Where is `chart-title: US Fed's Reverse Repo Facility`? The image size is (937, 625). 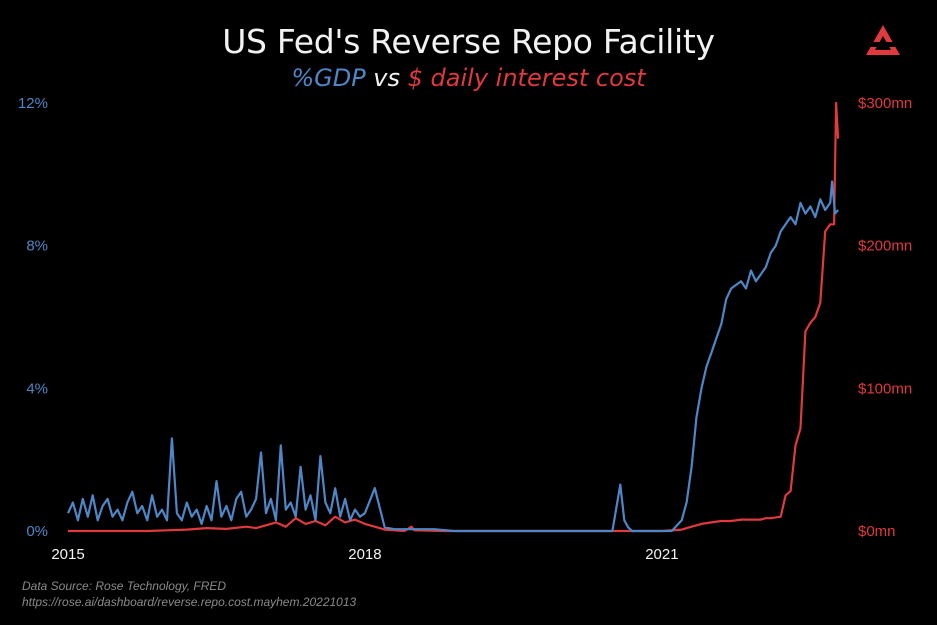
chart-title: US Fed's Reverse Repo Facility is located at coordinates (468, 41).